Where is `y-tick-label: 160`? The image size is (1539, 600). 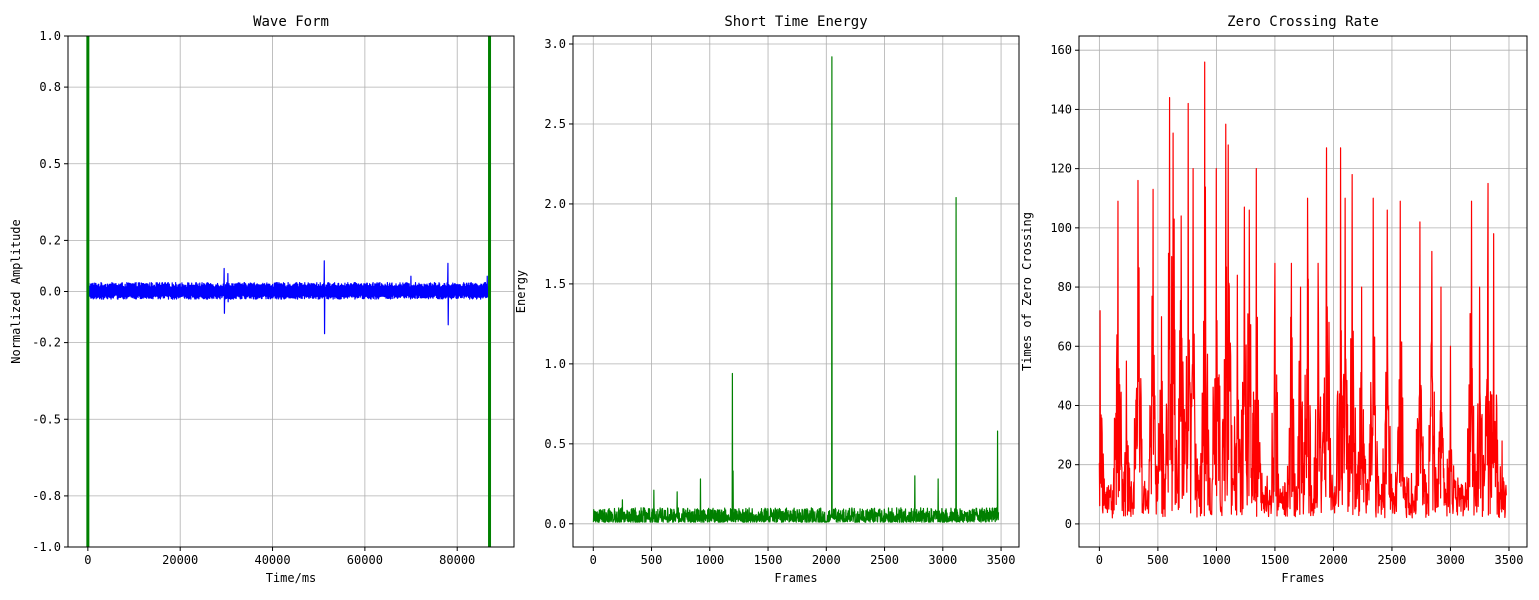 y-tick-label: 160 is located at coordinates (1061, 50).